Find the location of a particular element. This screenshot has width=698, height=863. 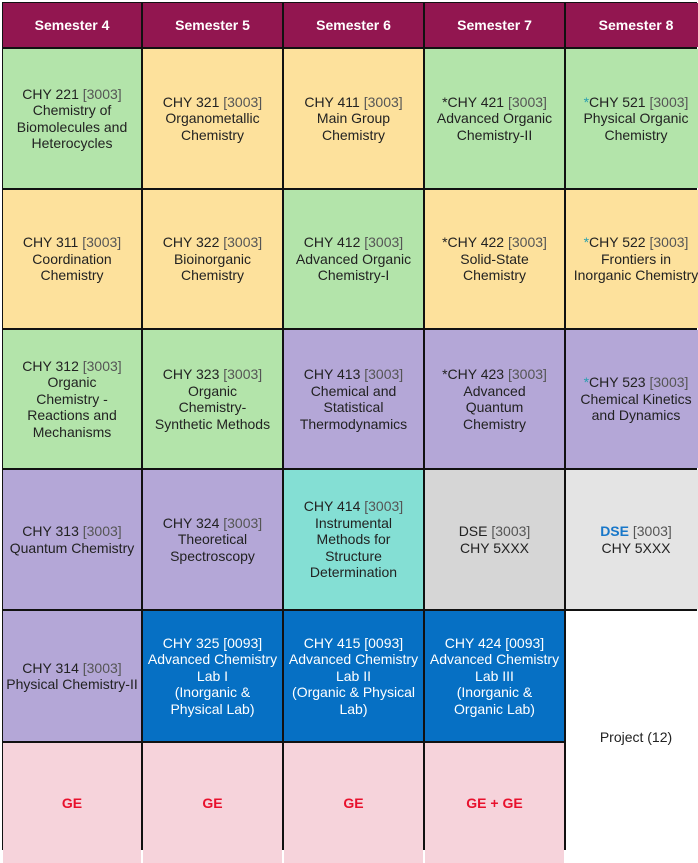

course-code-line: *CHY 521 [3003] is located at coordinates (636, 102).